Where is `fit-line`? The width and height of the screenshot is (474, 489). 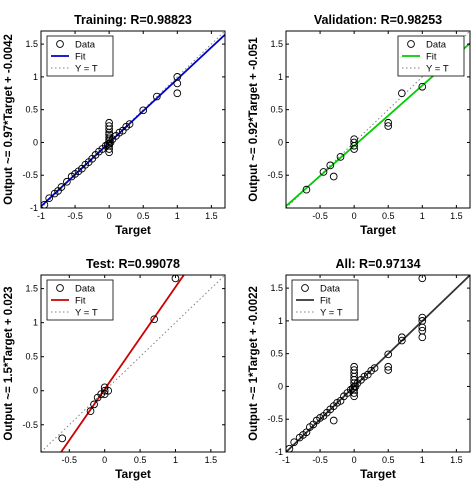
fit-line is located at coordinates (133, 120).